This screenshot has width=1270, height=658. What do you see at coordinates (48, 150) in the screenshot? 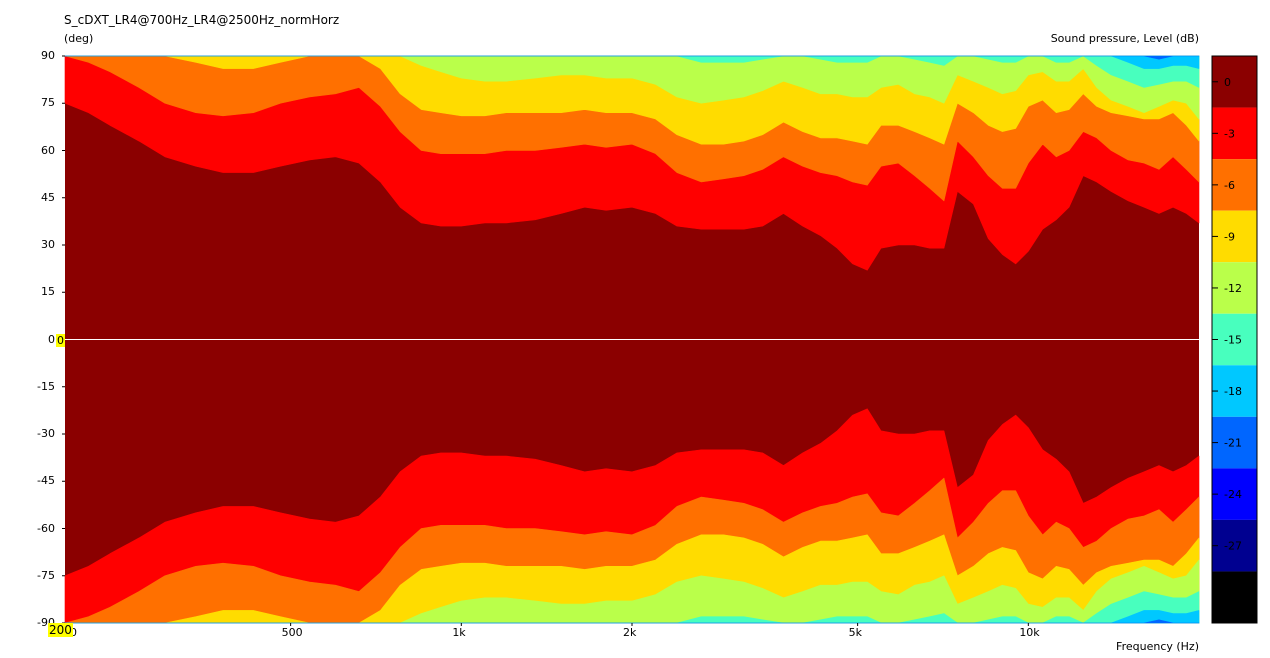
I see `y-tick-label: 60` at bounding box center [48, 150].